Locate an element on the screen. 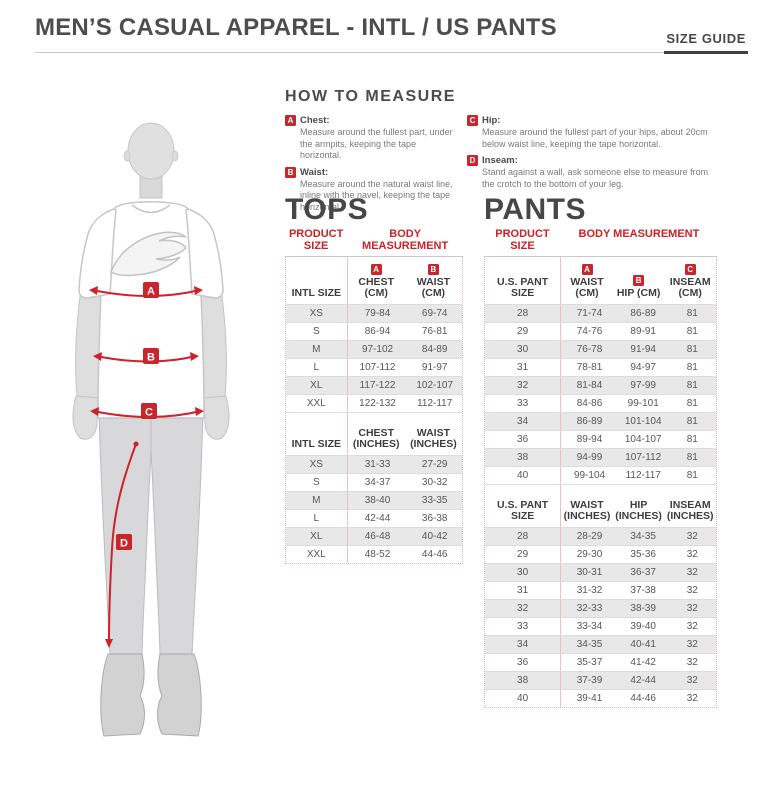 This screenshot has height=800, width=783. tops-inch-measure-headers: CHEST (INCHES) WAIST (INCHES) is located at coordinates (405, 434).